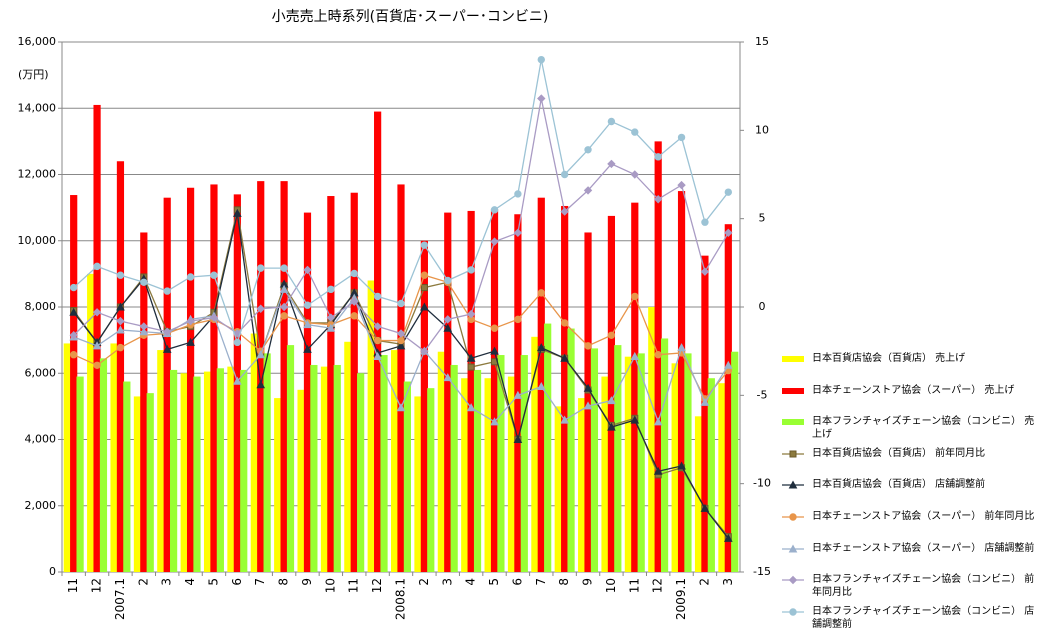  What do you see at coordinates (913, 494) in the screenshot?
I see `legend-item: 日本百貨店協会（百貨店） 店舗調整前` at bounding box center [913, 494].